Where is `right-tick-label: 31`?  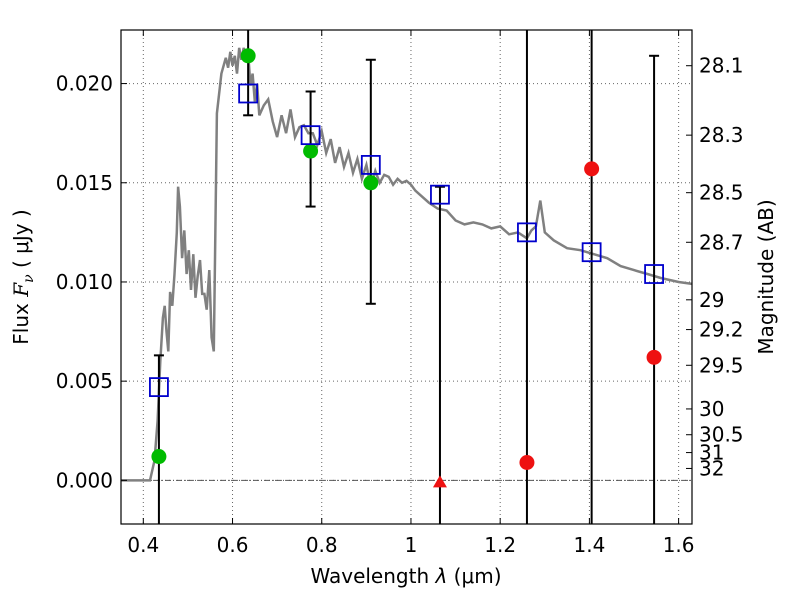
right-tick-label: 31 is located at coordinates (711, 453).